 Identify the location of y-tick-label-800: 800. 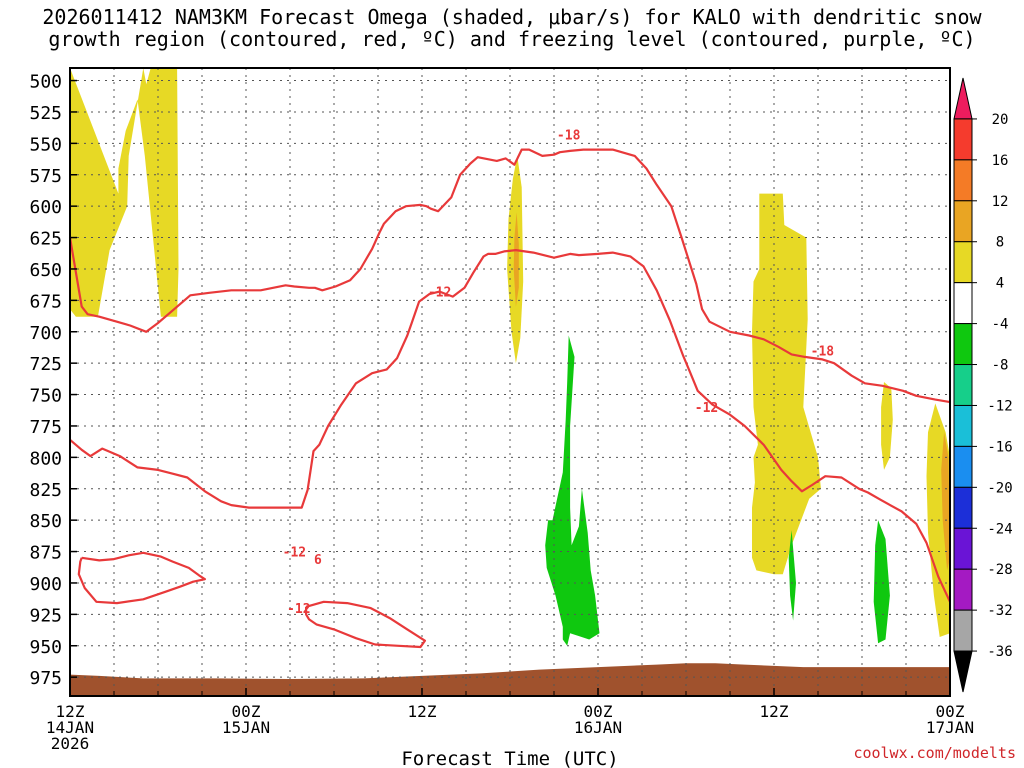
(45, 458).